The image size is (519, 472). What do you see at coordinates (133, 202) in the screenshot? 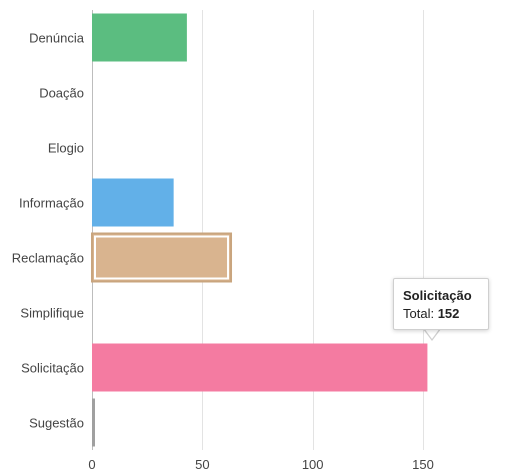
I see `bar-informacao` at bounding box center [133, 202].